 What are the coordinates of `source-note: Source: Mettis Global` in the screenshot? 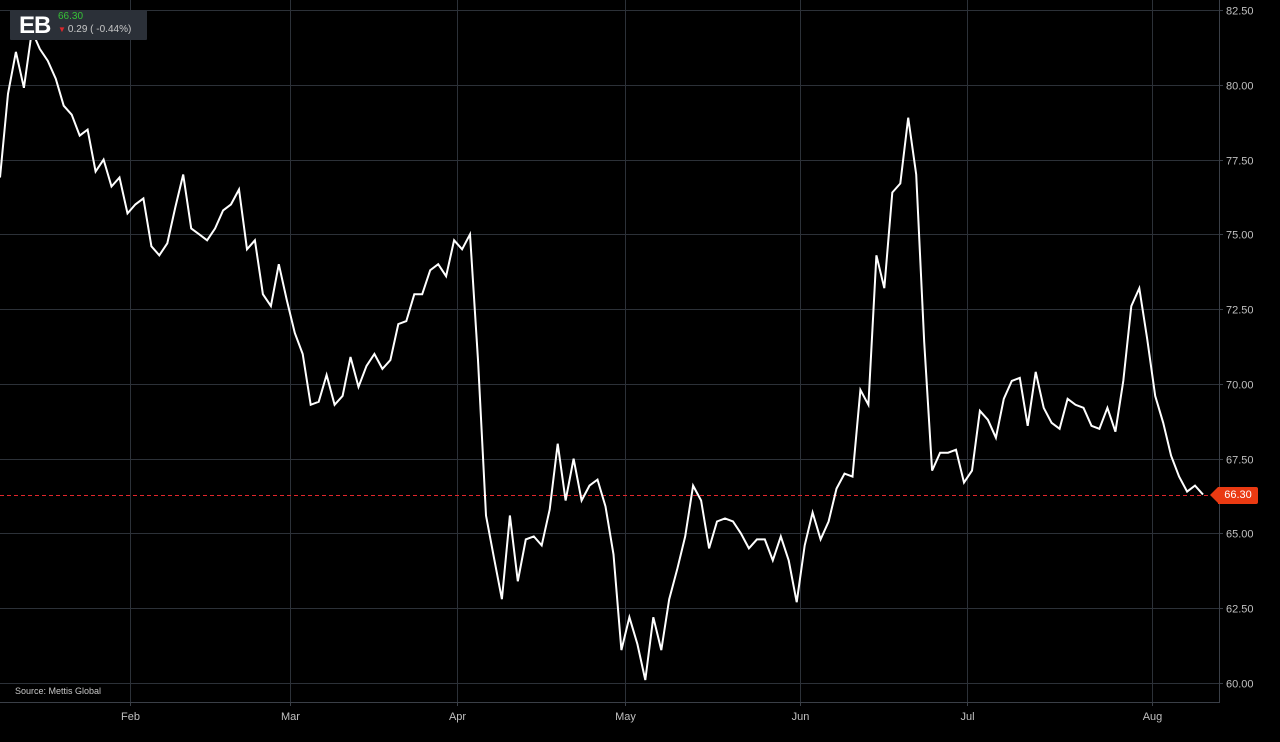 It's located at (58, 691).